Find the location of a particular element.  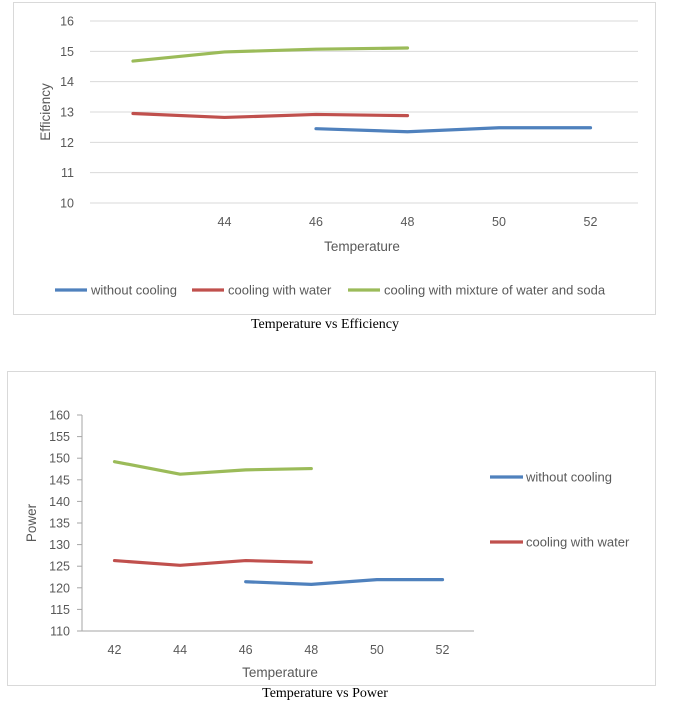

y-tick-label: 140 is located at coordinates (59, 502).